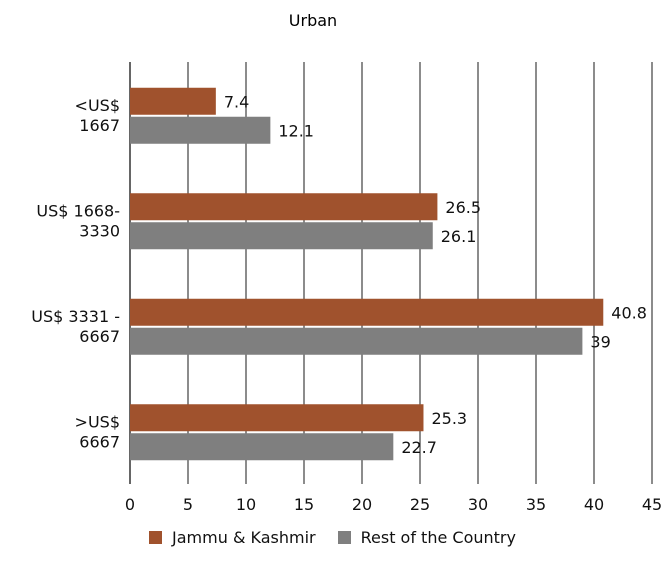 The image size is (665, 563). I want to click on data-label: 40.8, so click(629, 312).